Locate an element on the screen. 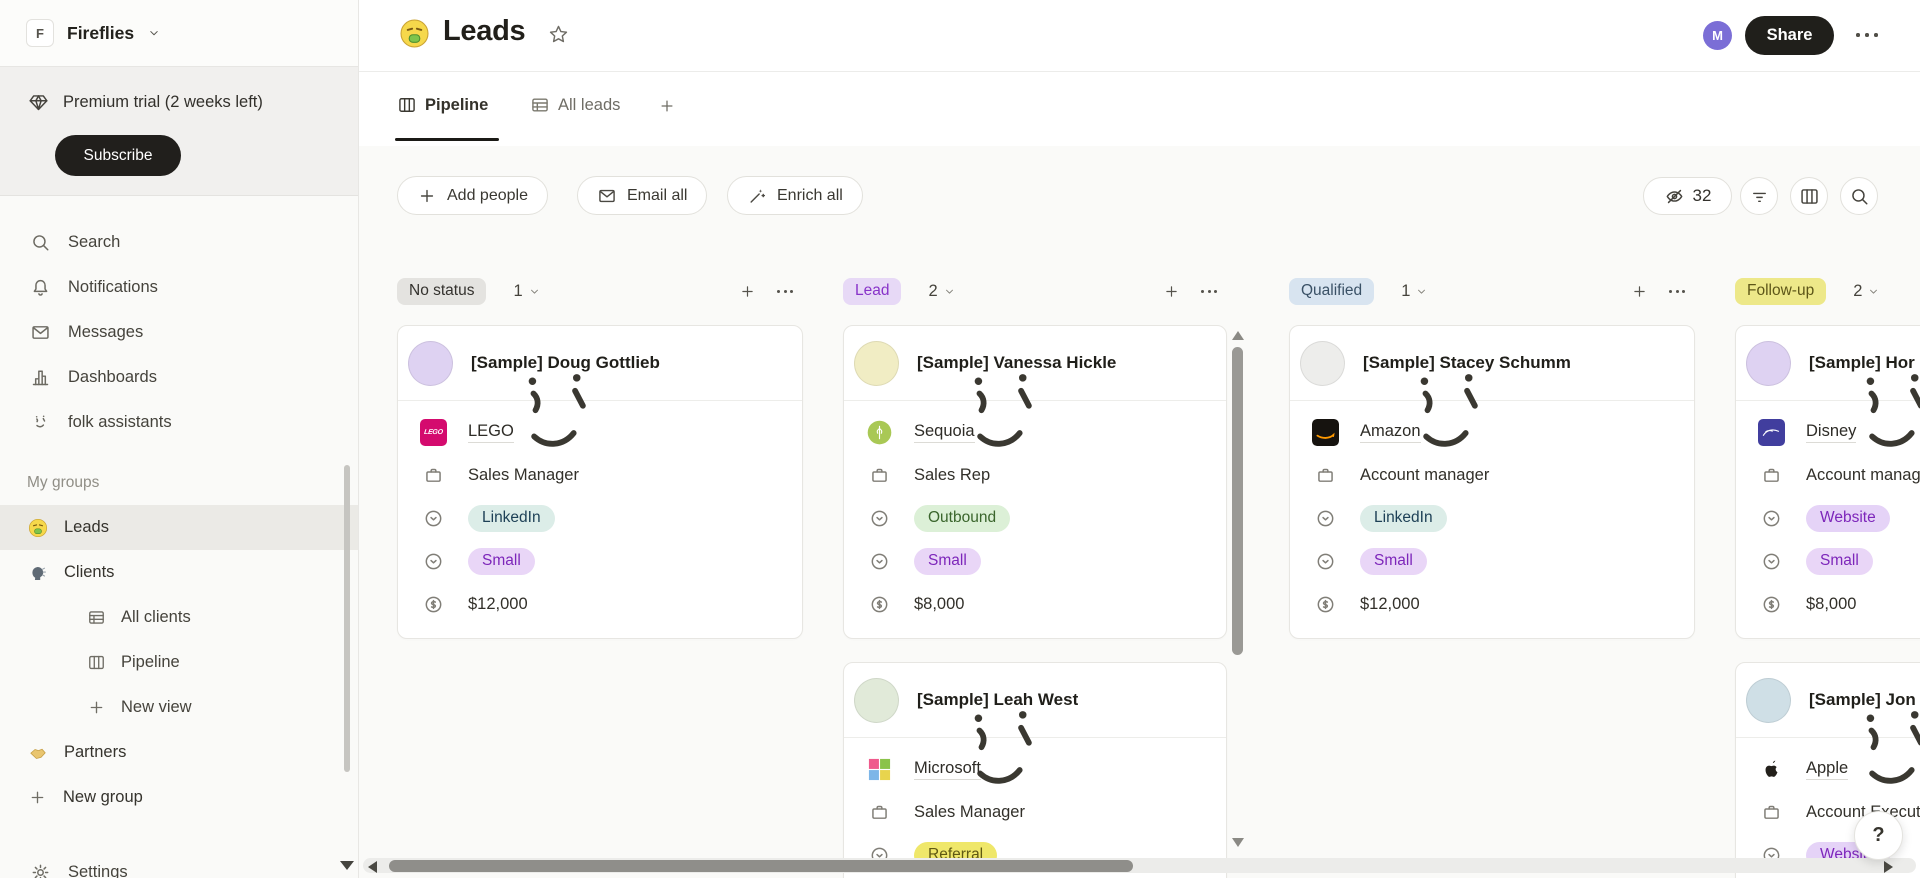 The height and width of the screenshot is (878, 1920). company-field: Microsoft is located at coordinates (1030, 769).